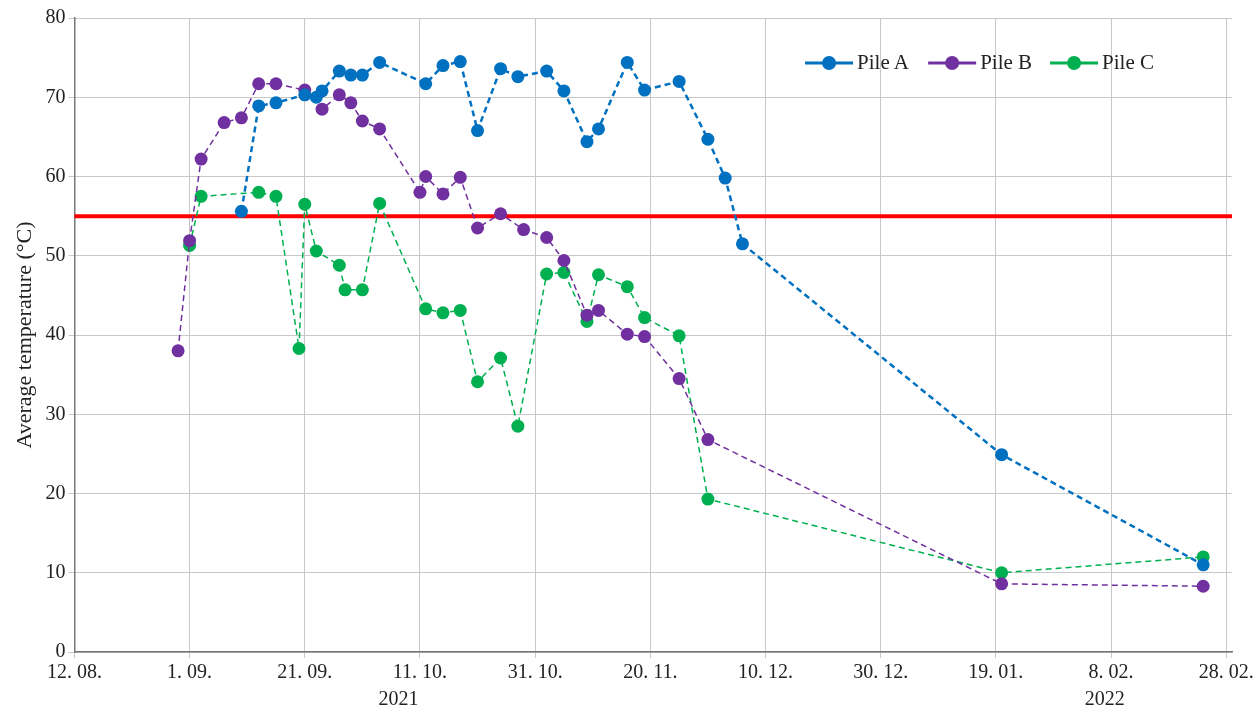 This screenshot has height=718, width=1260. What do you see at coordinates (60, 650) in the screenshot?
I see `y-tick-label: 0` at bounding box center [60, 650].